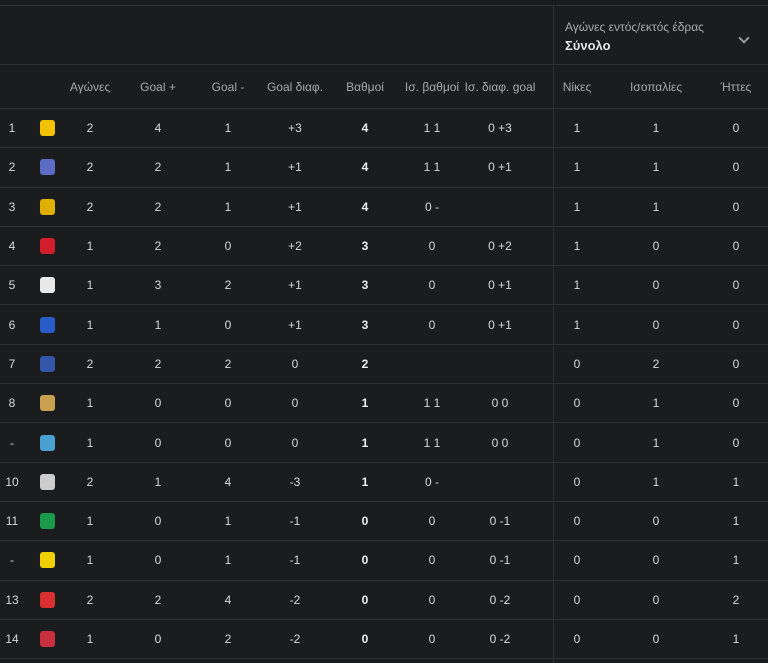  What do you see at coordinates (384, 482) in the screenshot?
I see `table-row: 10 2 1 4 -3 1 0 - 0 1 1` at bounding box center [384, 482].